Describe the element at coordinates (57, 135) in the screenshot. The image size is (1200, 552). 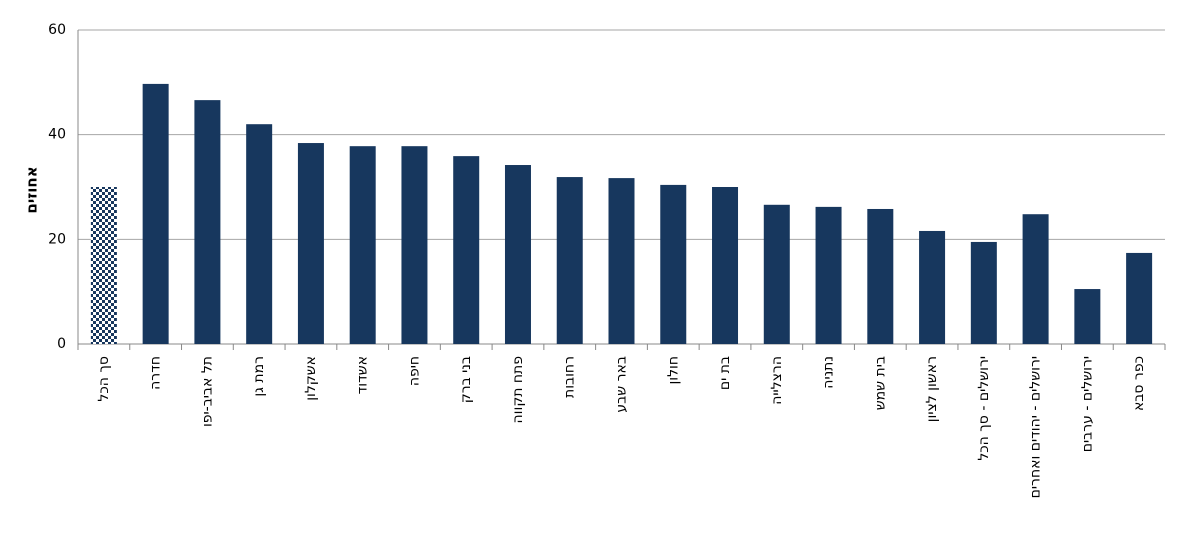
I see `y-tick-label: 40` at that location.